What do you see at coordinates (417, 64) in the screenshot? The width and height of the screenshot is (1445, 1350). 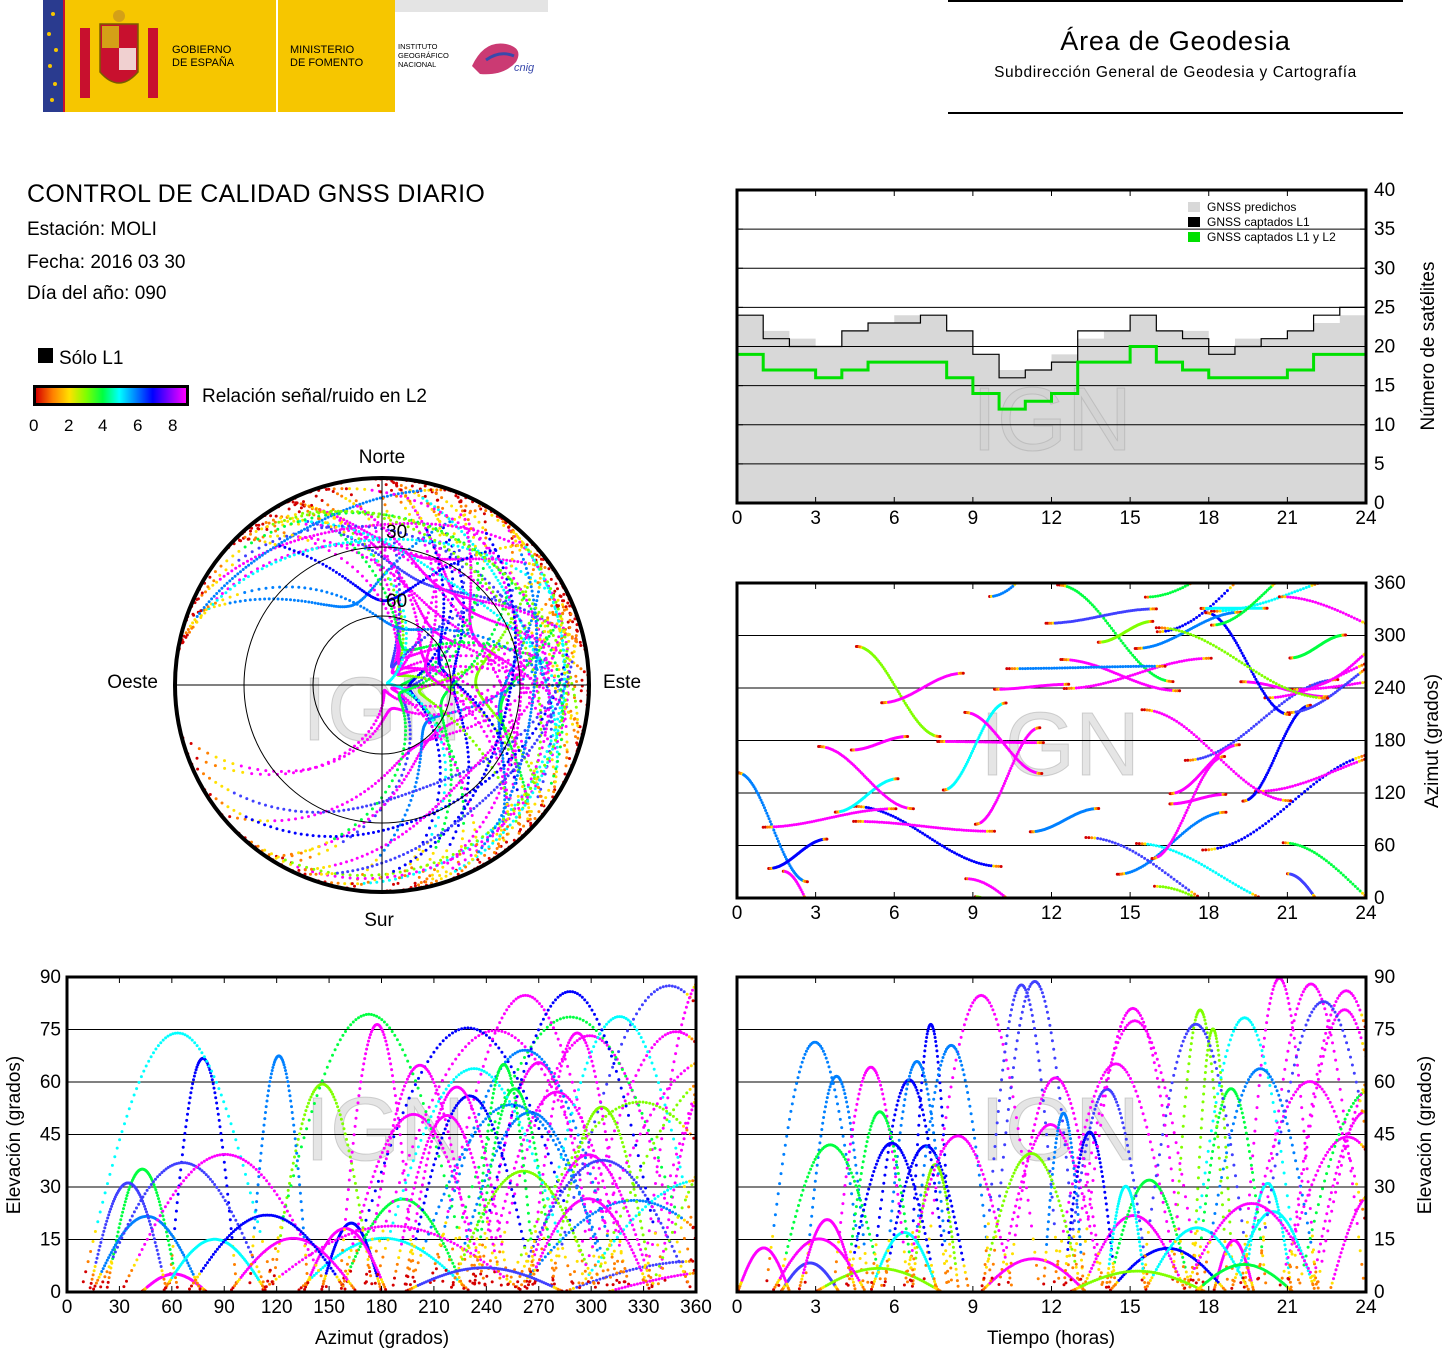 I see `instituto-line-3: NACIONAL` at bounding box center [417, 64].